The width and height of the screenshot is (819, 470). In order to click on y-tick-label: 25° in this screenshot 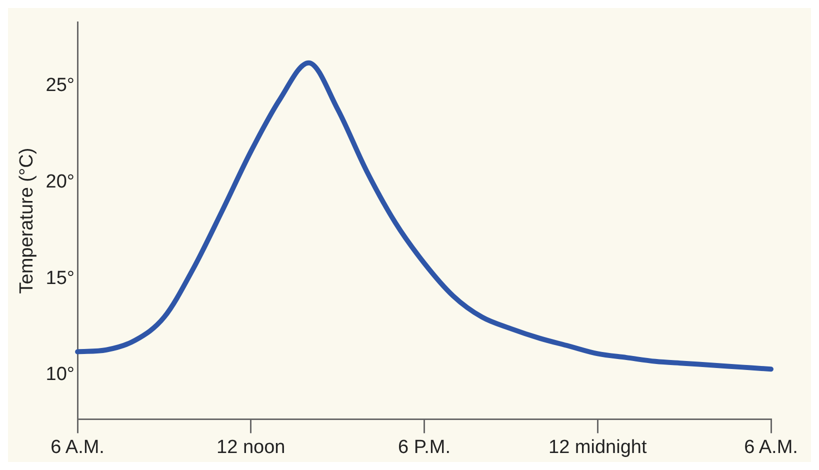, I will do `click(60, 85)`.